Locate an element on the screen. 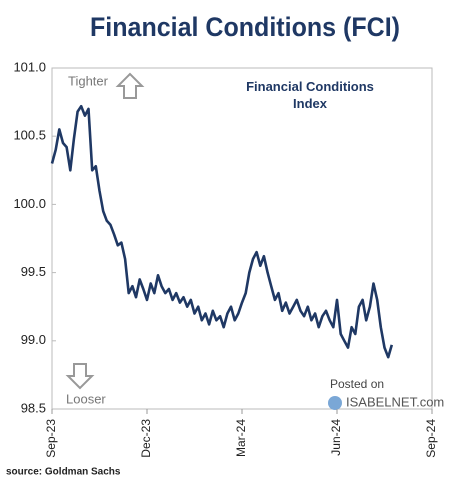 This screenshot has height=484, width=454. y-tick-label: 98.5 is located at coordinates (33, 407).